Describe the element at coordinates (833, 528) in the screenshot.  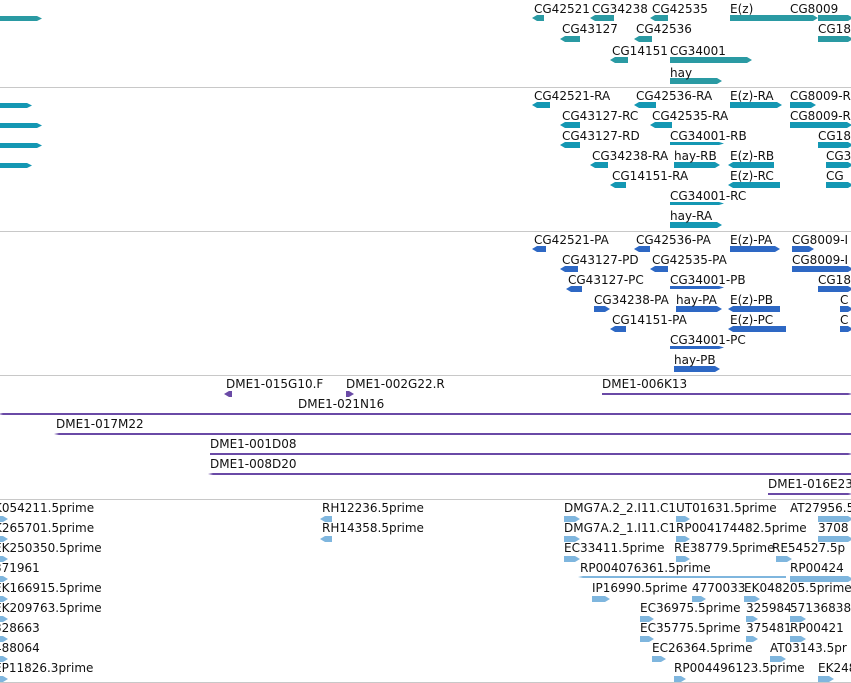
I see `feature-label: 3708` at that location.